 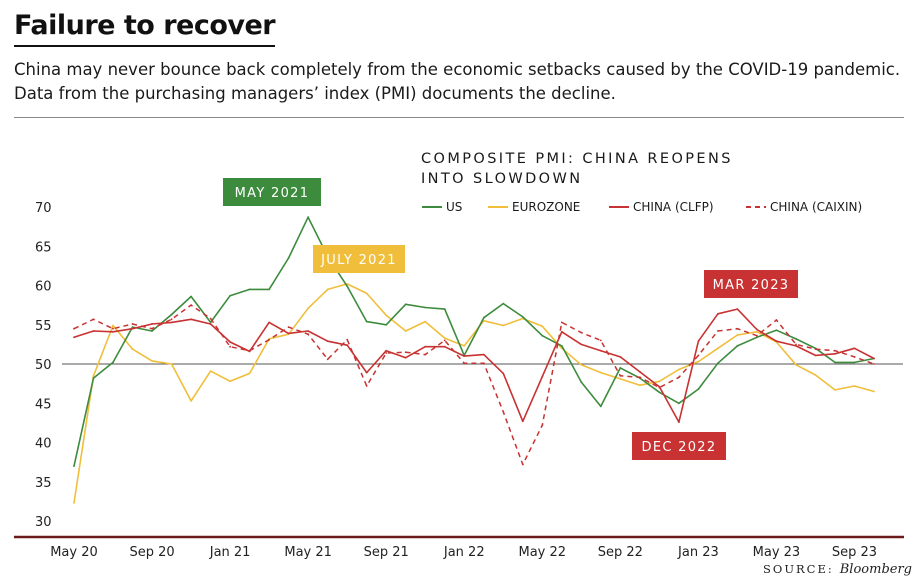 I want to click on header-rule, so click(x=459, y=117).